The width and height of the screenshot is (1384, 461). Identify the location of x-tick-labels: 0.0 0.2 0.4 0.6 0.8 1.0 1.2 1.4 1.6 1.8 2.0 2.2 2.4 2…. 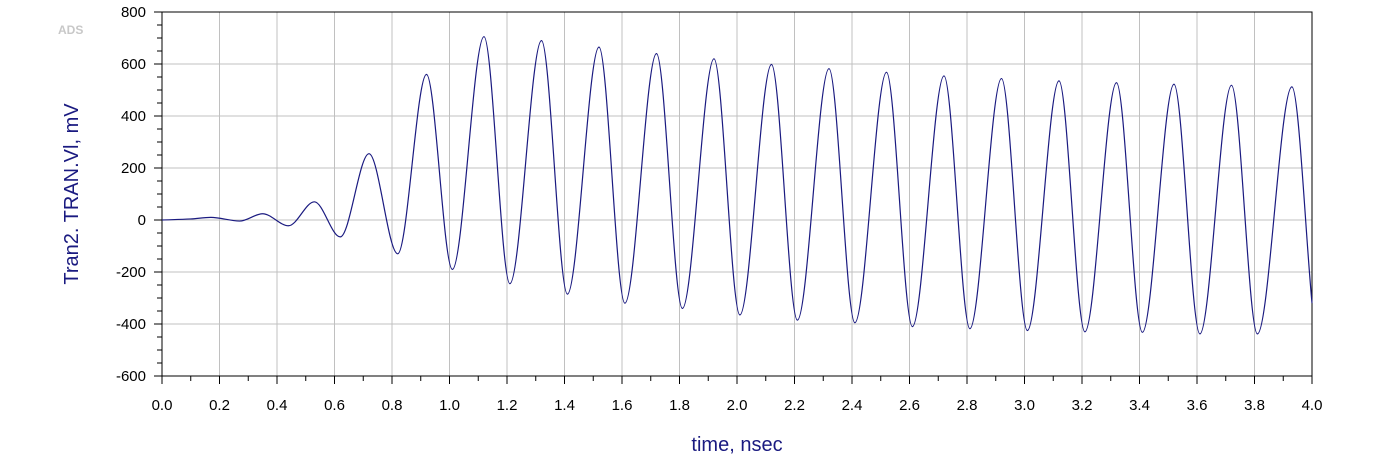
(737, 405).